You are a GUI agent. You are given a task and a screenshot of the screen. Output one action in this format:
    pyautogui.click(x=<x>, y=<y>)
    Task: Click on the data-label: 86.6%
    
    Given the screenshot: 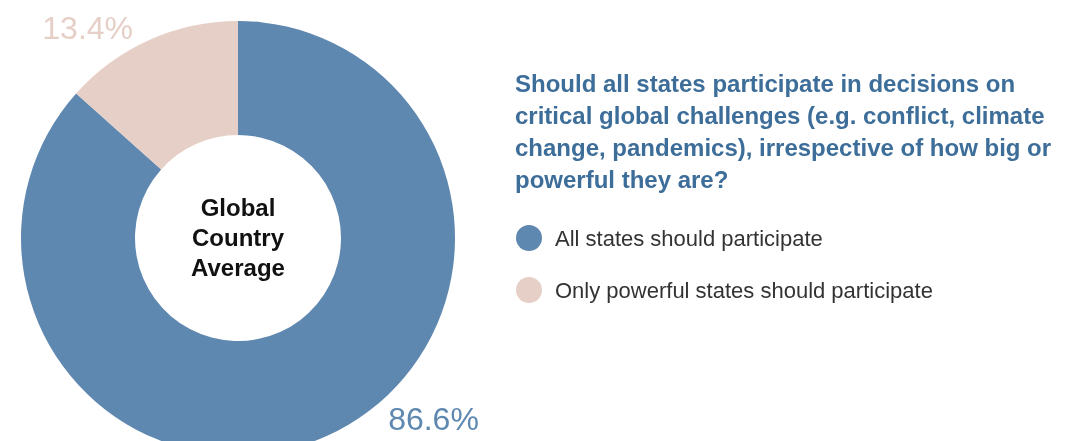 What is the action you would take?
    pyautogui.click(x=433, y=418)
    